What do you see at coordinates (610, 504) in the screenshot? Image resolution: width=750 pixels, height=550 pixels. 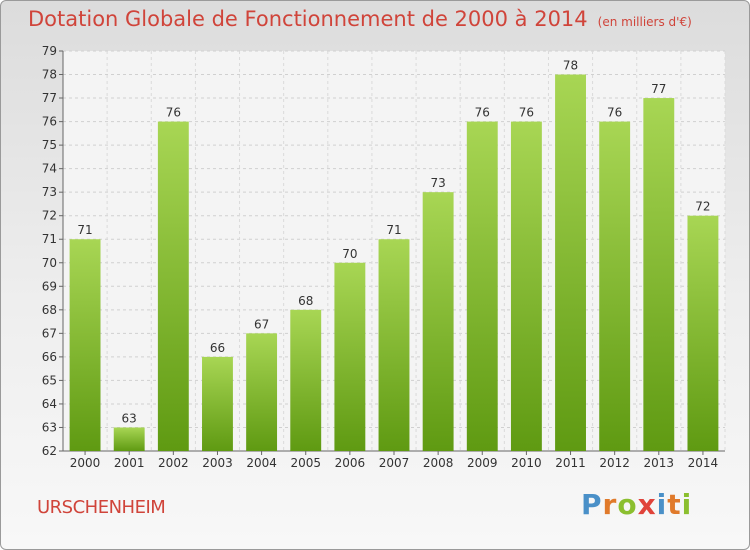 I see `logo-letter: r` at bounding box center [610, 504].